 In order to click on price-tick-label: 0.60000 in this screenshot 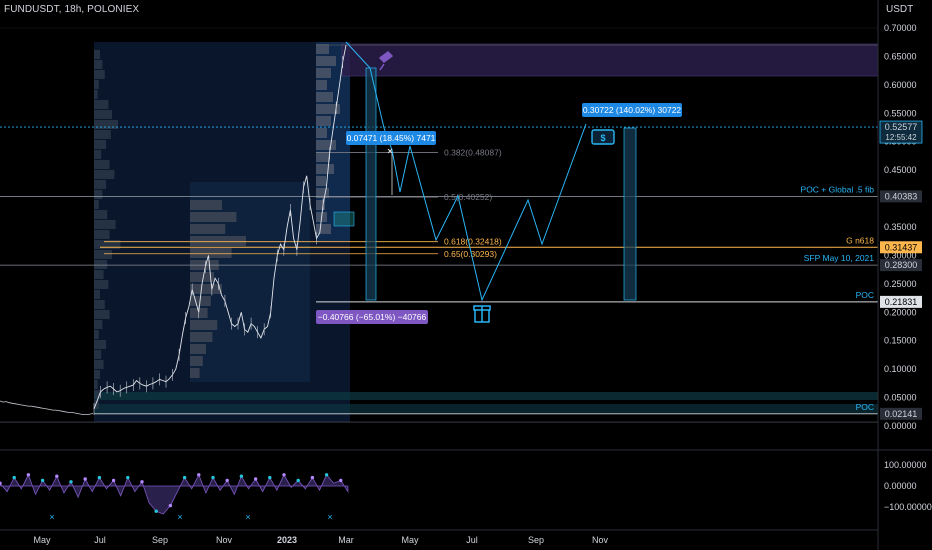, I will do `click(900, 85)`.